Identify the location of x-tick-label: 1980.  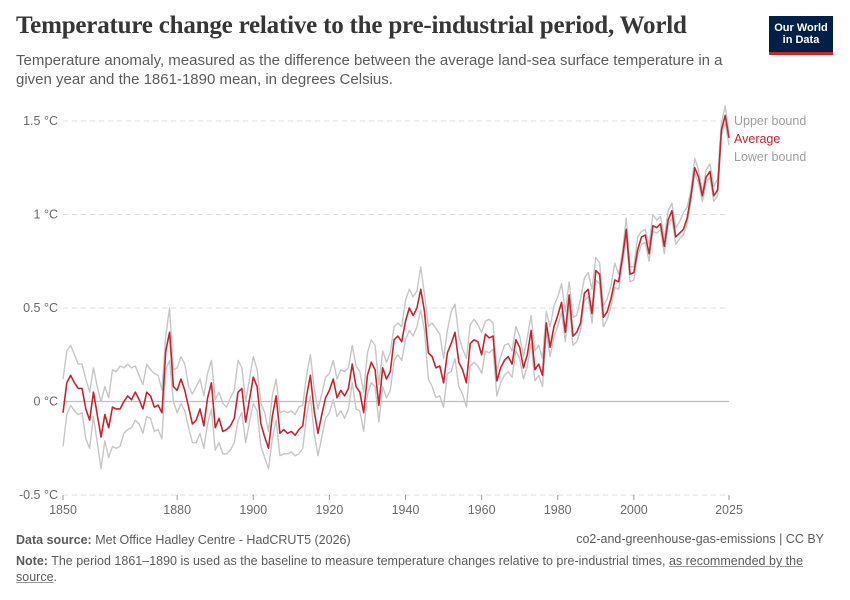
(558, 510).